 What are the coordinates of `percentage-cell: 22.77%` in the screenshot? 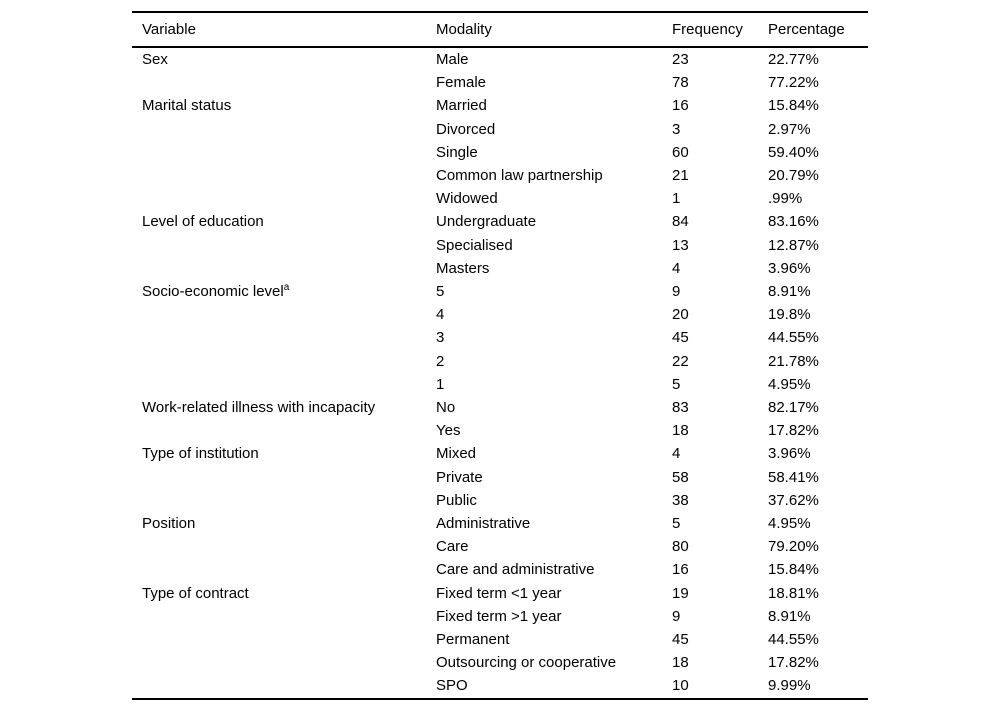 It's located at (793, 59).